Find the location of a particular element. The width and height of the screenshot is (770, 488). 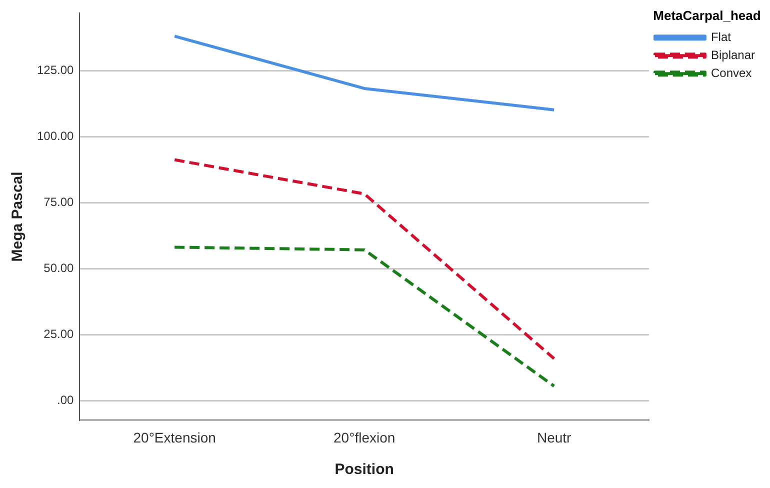

legend-label: Biplanar is located at coordinates (733, 55).